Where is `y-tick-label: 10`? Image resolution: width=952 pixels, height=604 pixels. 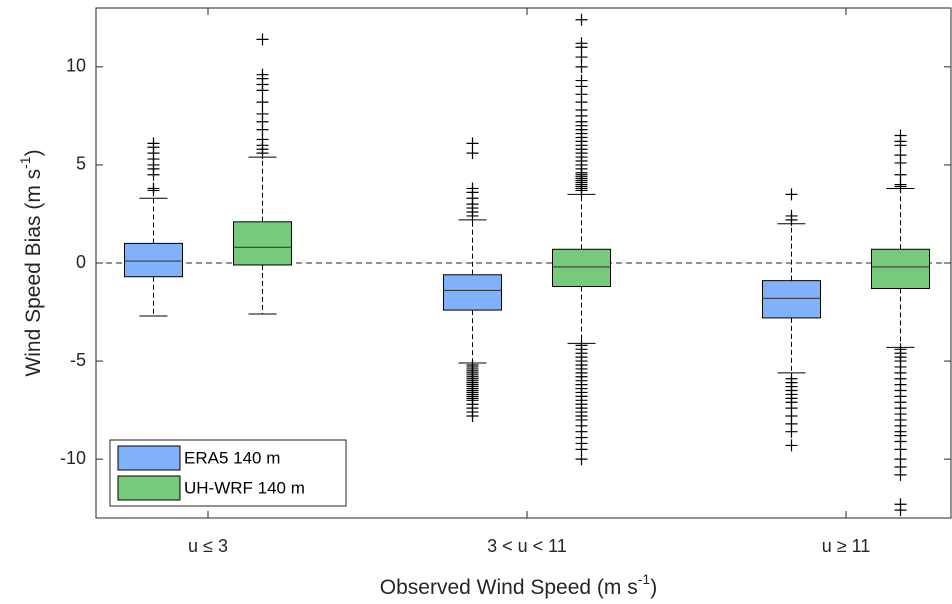 y-tick-label: 10 is located at coordinates (76, 66).